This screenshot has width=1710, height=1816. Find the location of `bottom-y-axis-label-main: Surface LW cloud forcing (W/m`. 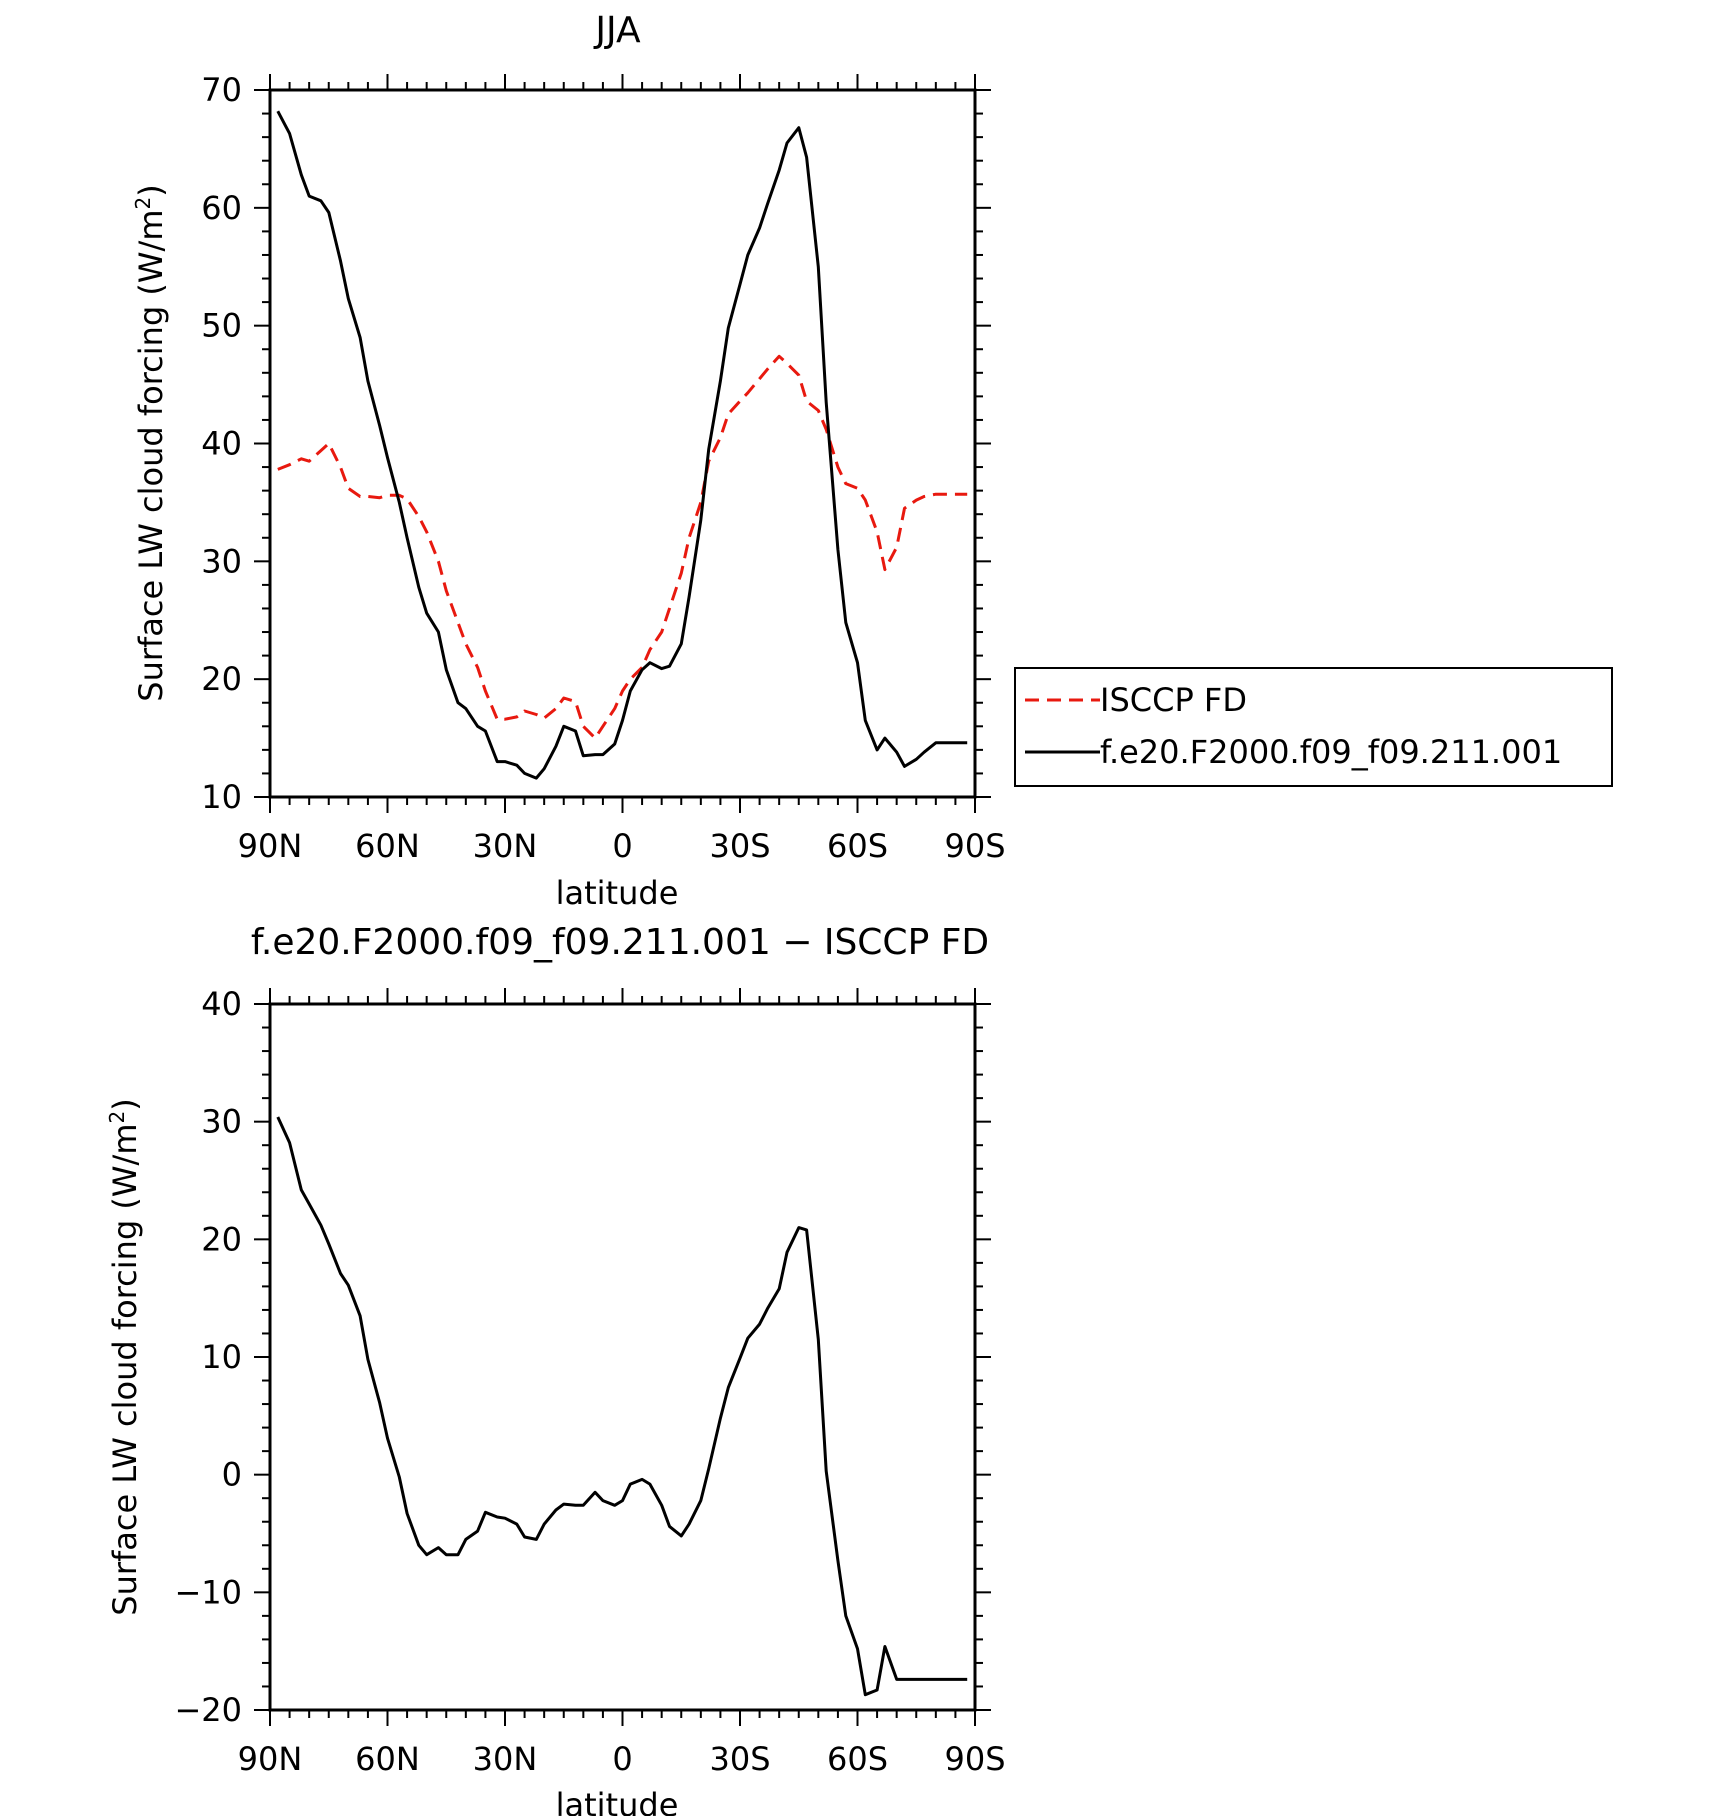

bottom-y-axis-label-main: Surface LW cloud forcing (W/m is located at coordinates (125, 1369).